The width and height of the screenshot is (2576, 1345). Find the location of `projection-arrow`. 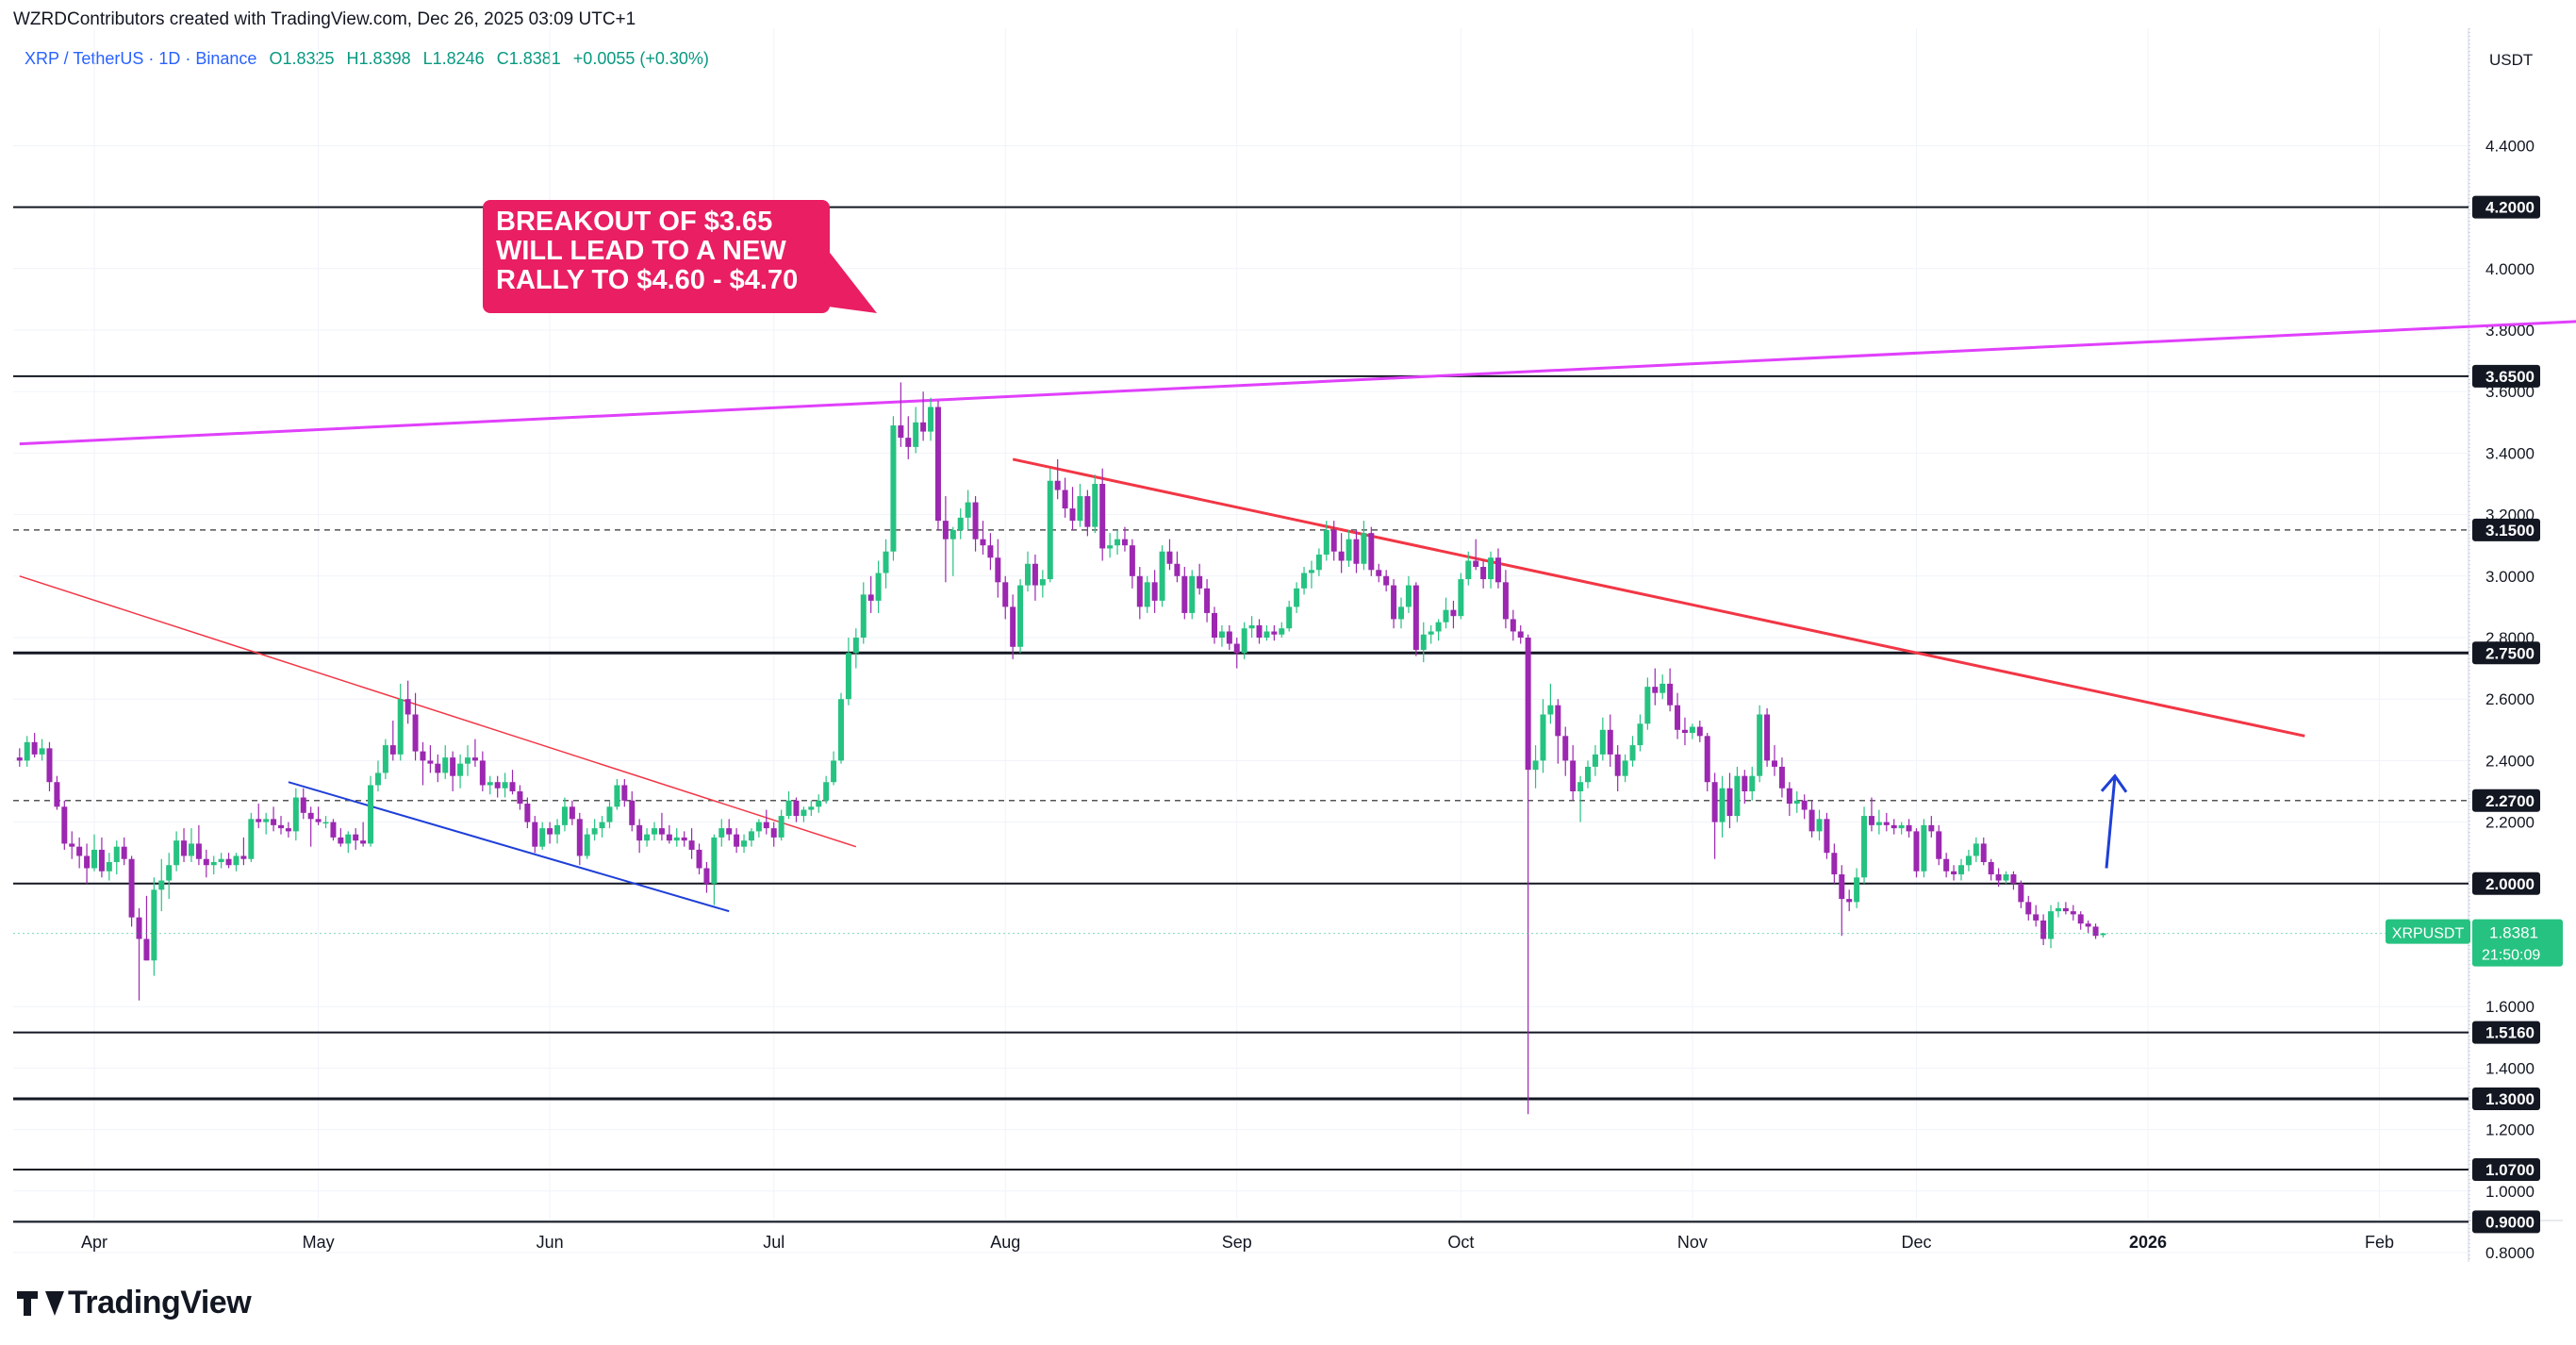

projection-arrow is located at coordinates (2111, 822).